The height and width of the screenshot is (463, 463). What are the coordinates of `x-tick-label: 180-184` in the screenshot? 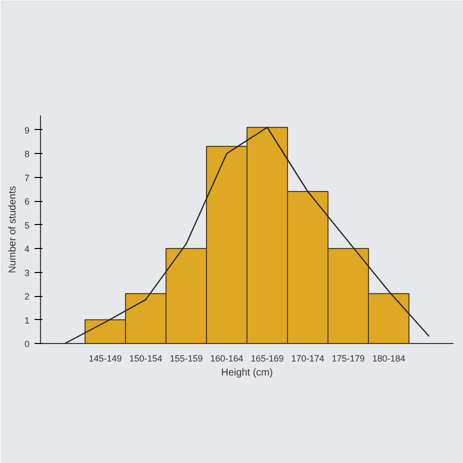 It's located at (389, 359).